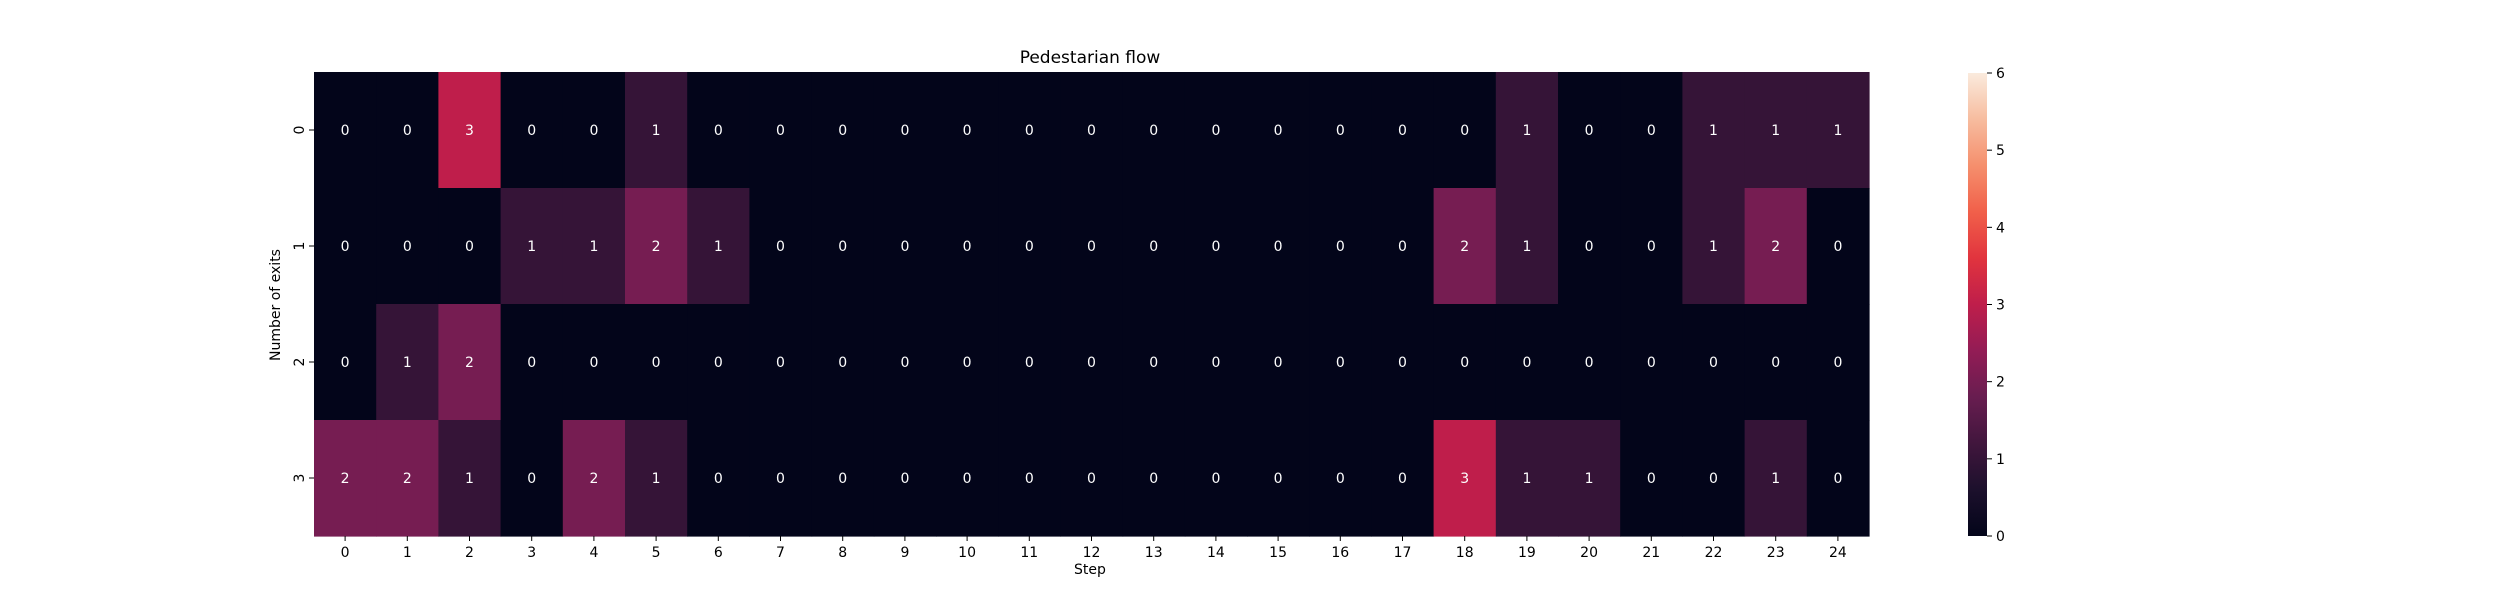  I want to click on x-tick-label: 24, so click(1838, 553).